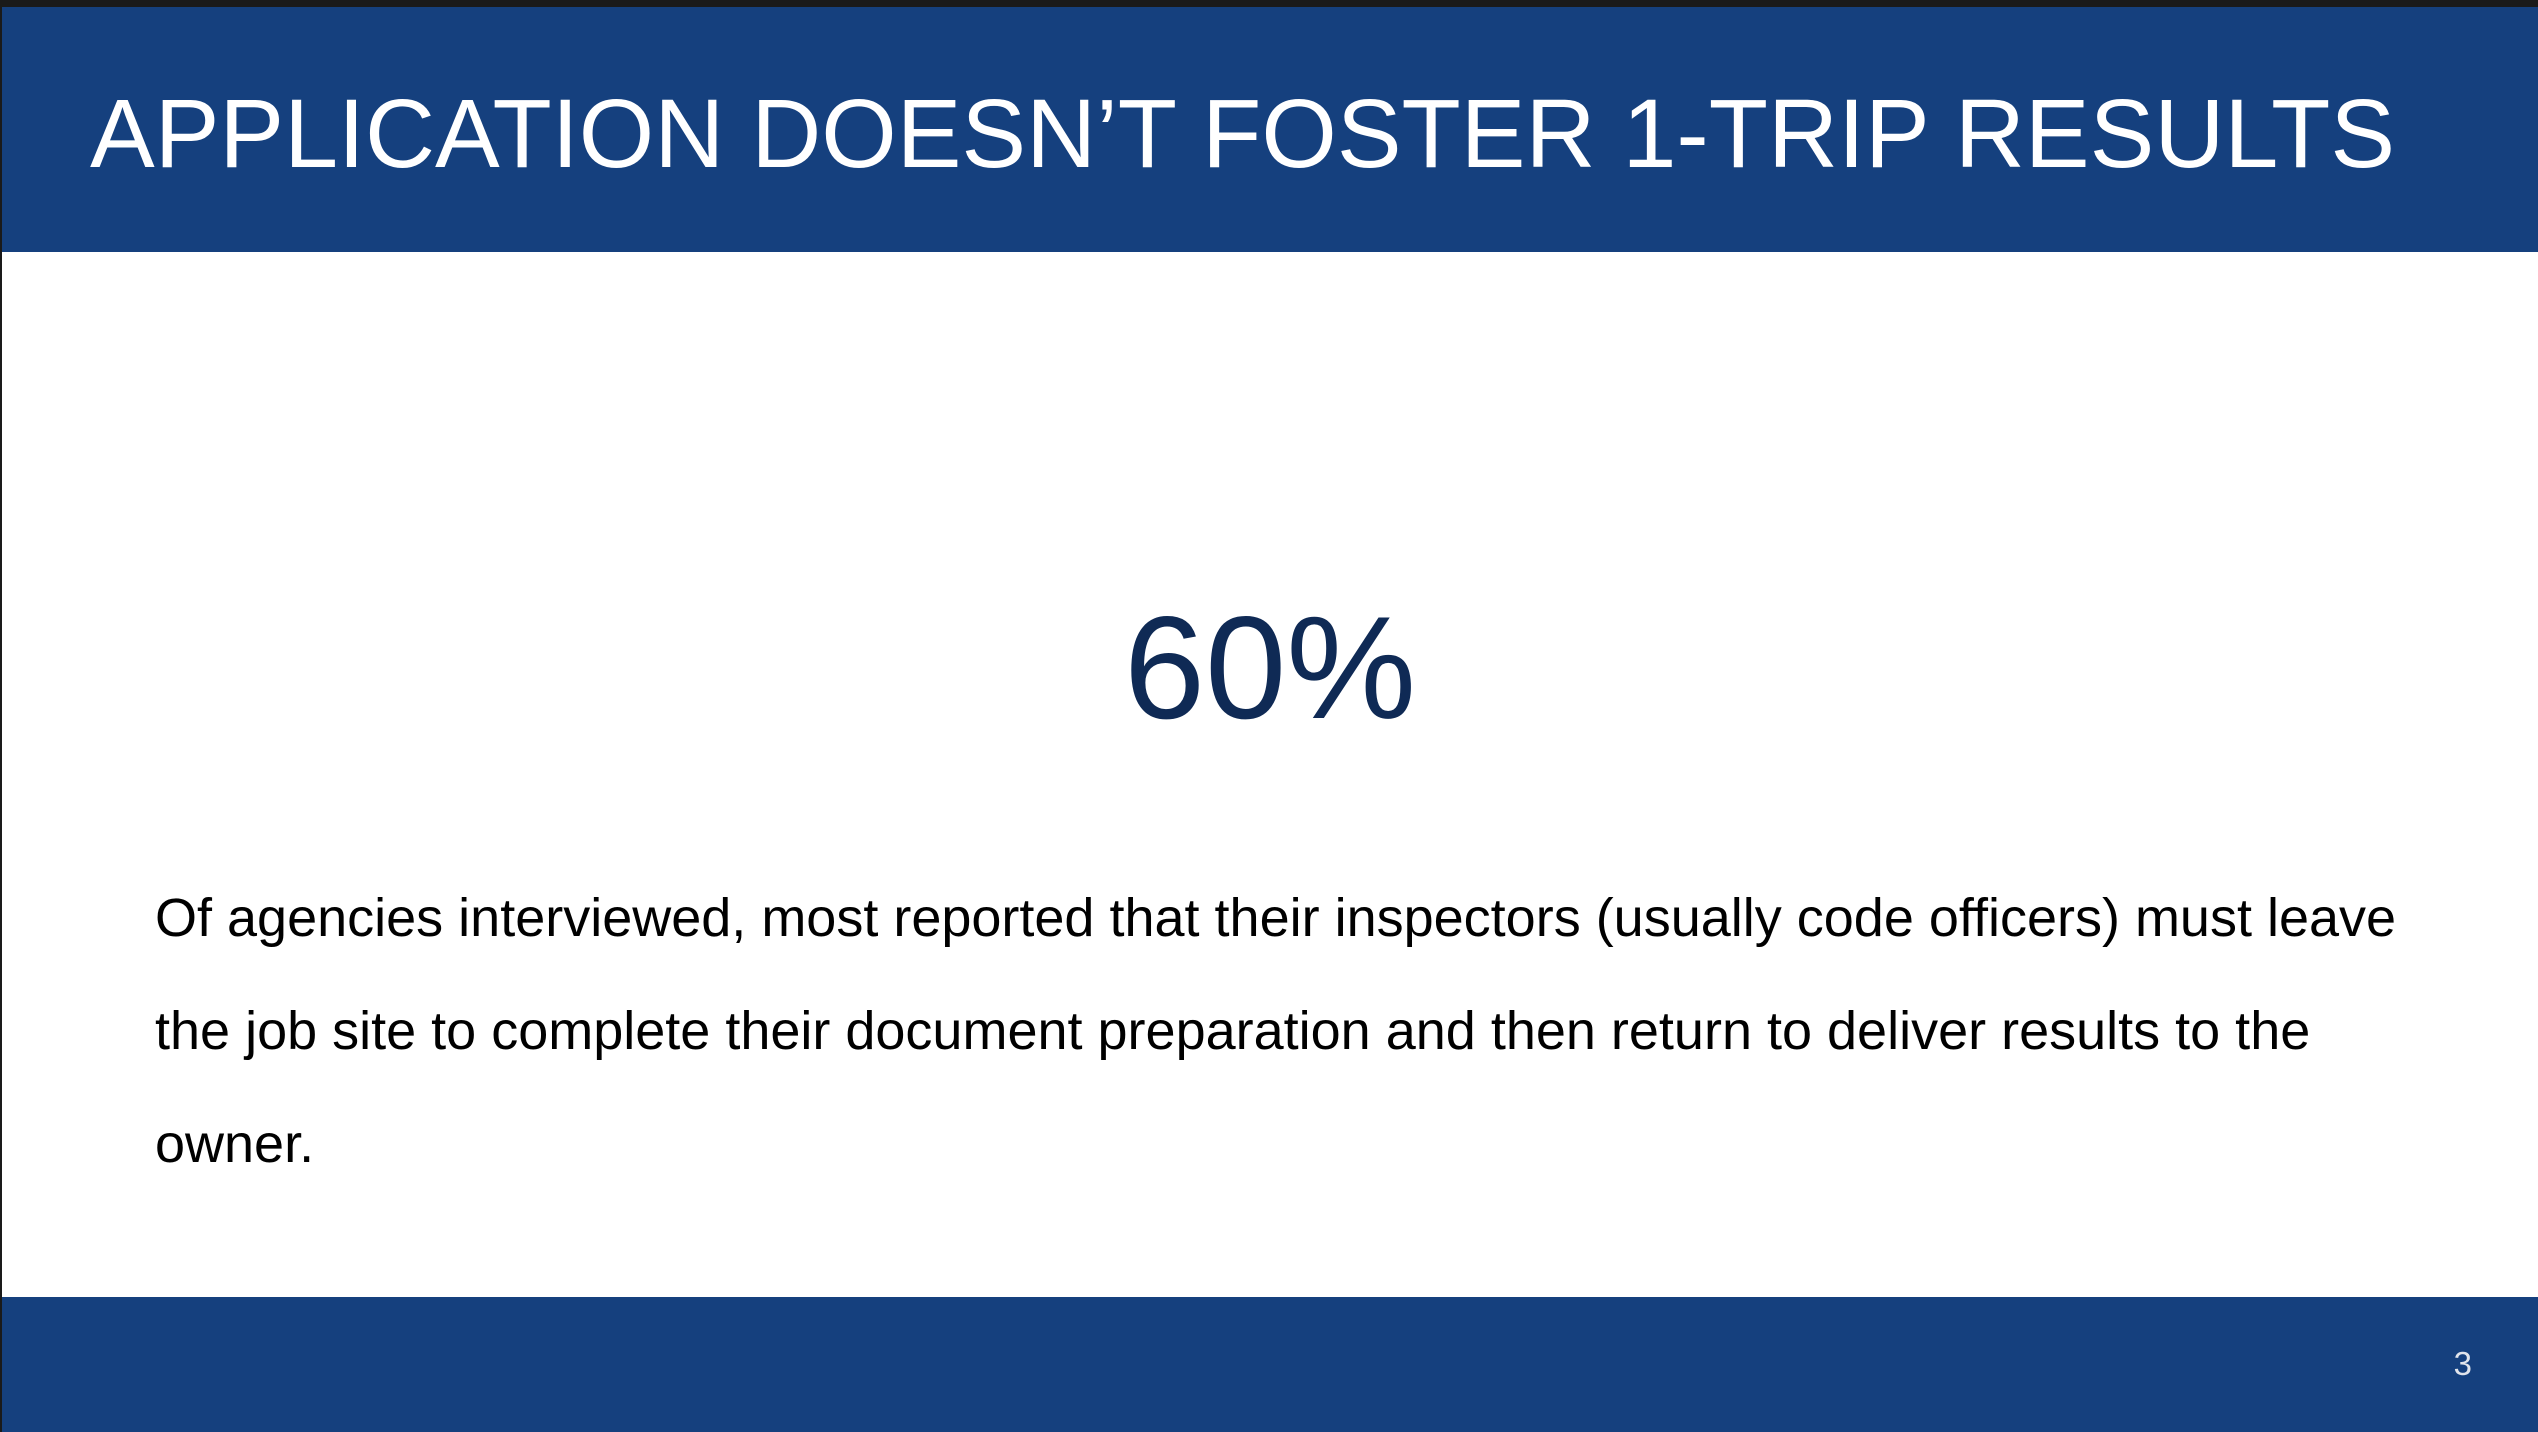 The height and width of the screenshot is (1432, 2538). What do you see at coordinates (2462, 1363) in the screenshot?
I see `page-number: 3` at bounding box center [2462, 1363].